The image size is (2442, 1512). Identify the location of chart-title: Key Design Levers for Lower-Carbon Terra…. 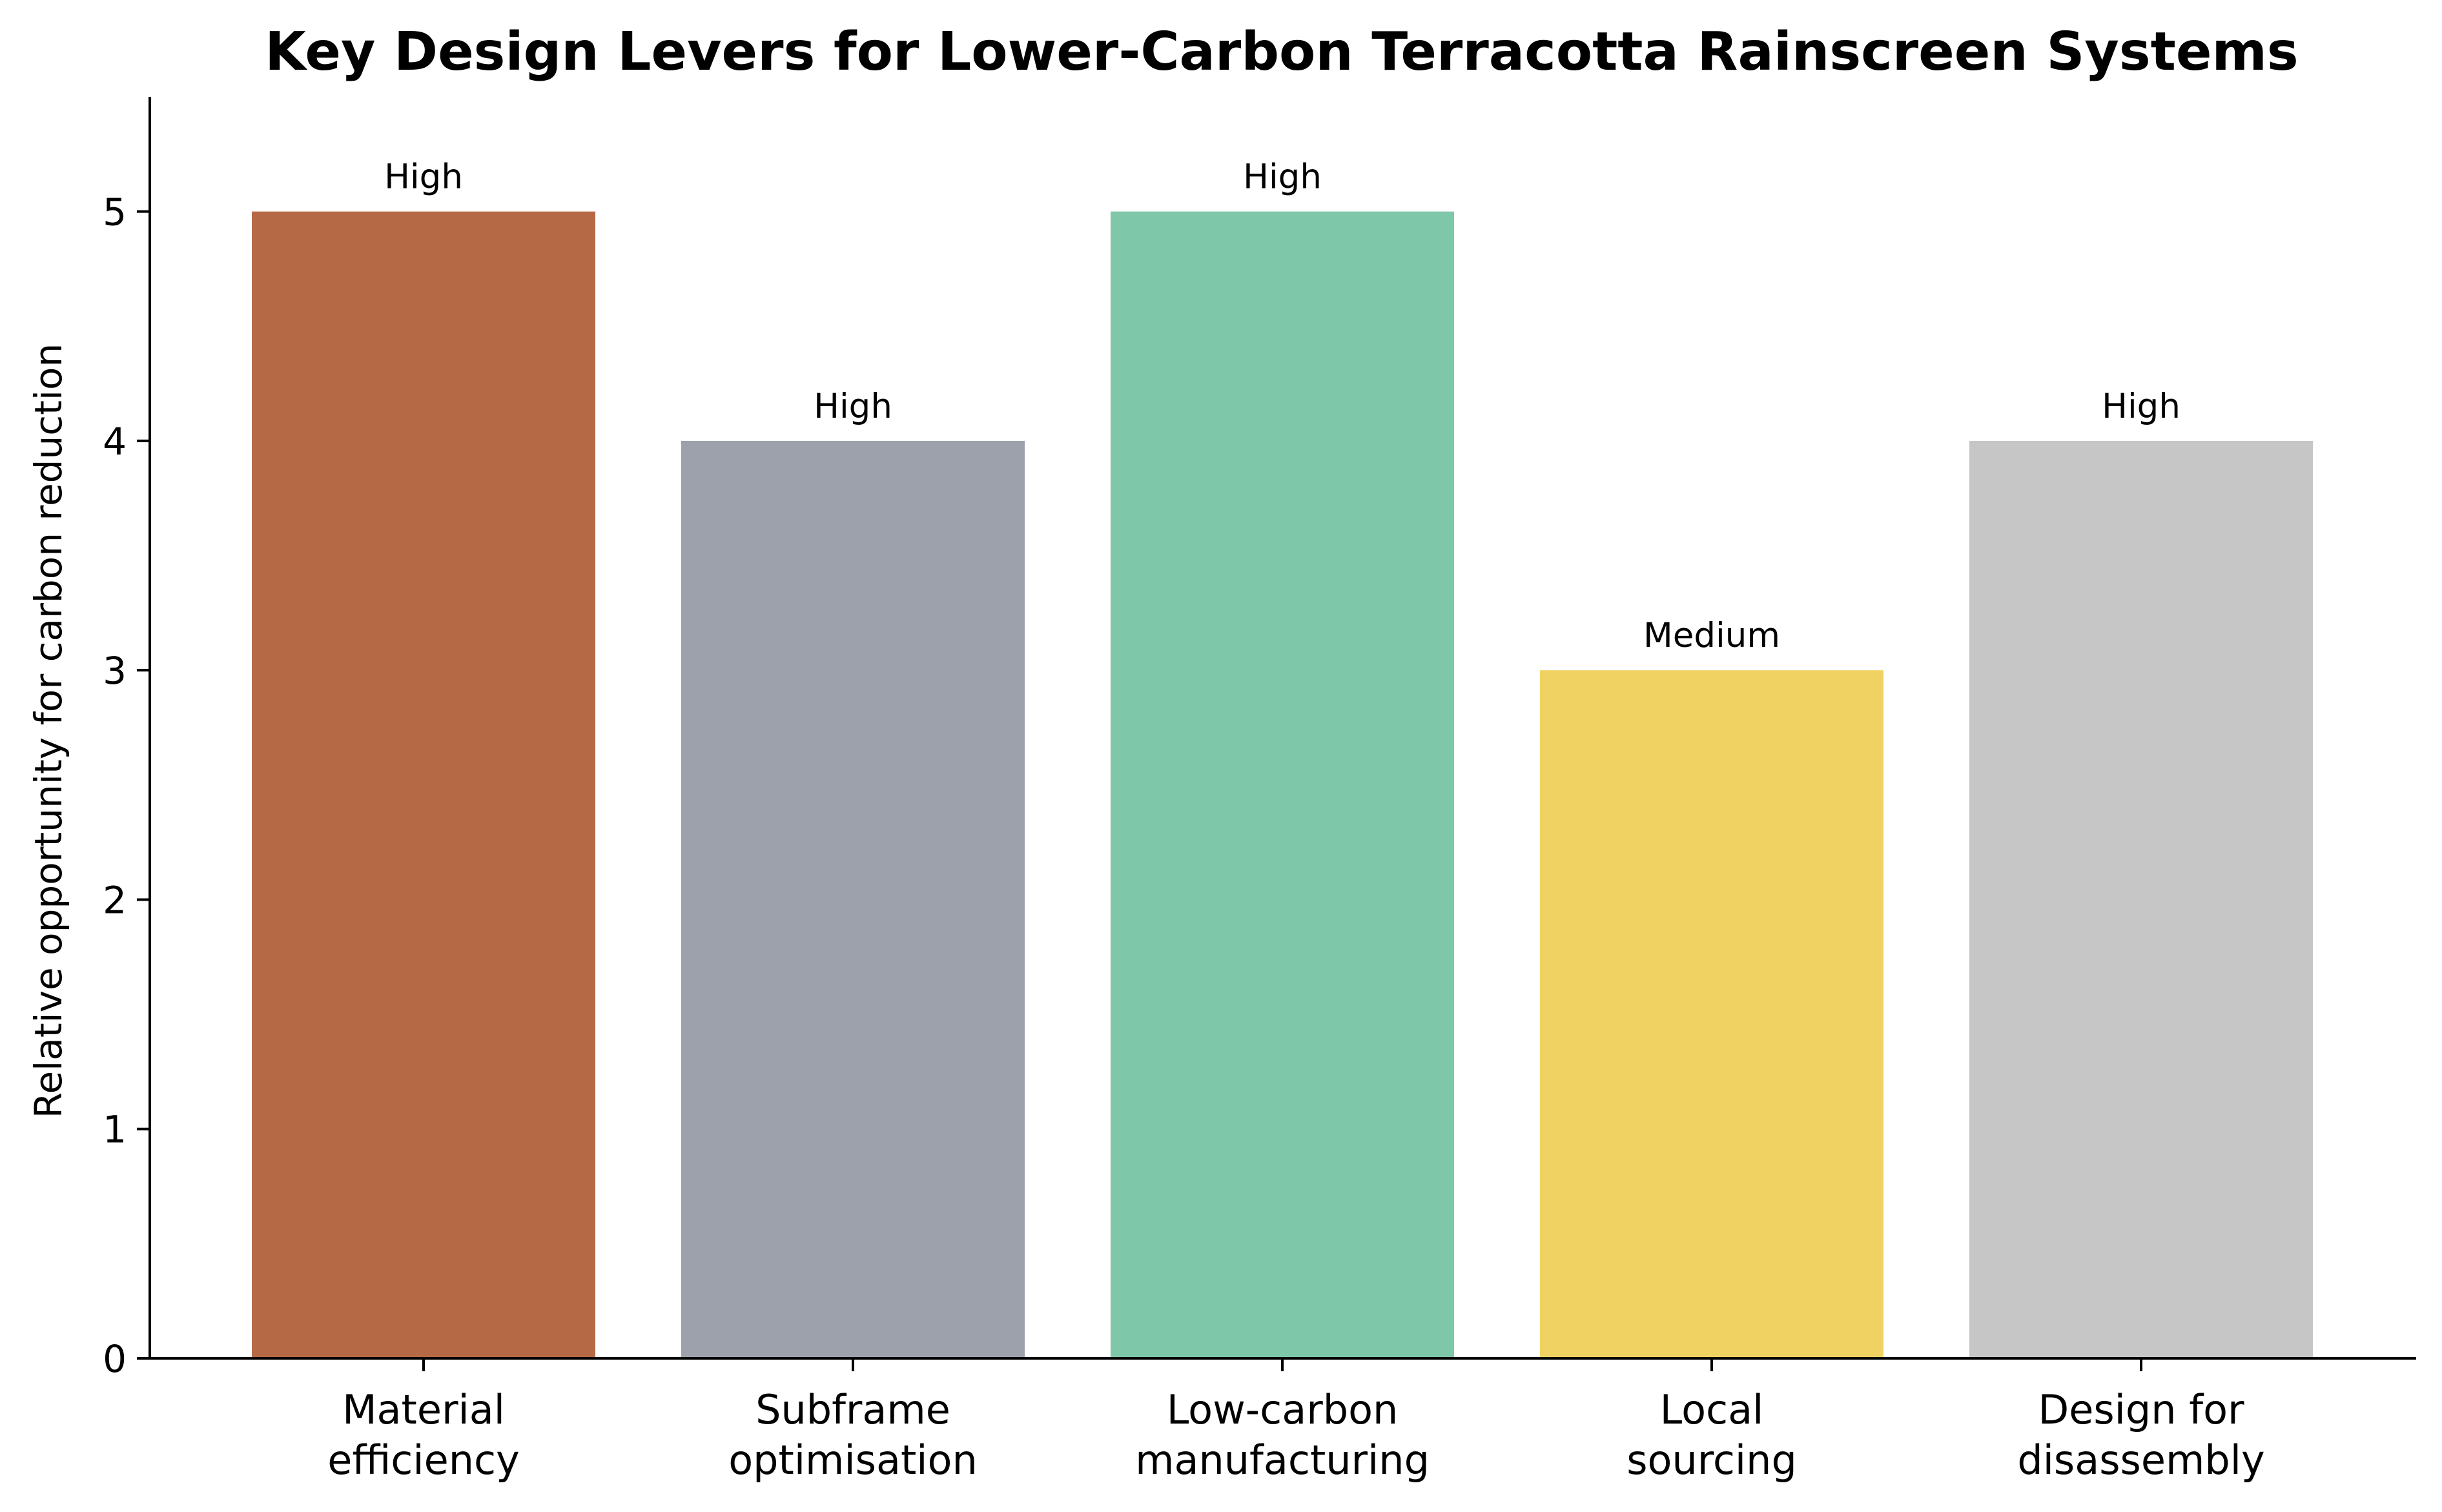
(1282, 52).